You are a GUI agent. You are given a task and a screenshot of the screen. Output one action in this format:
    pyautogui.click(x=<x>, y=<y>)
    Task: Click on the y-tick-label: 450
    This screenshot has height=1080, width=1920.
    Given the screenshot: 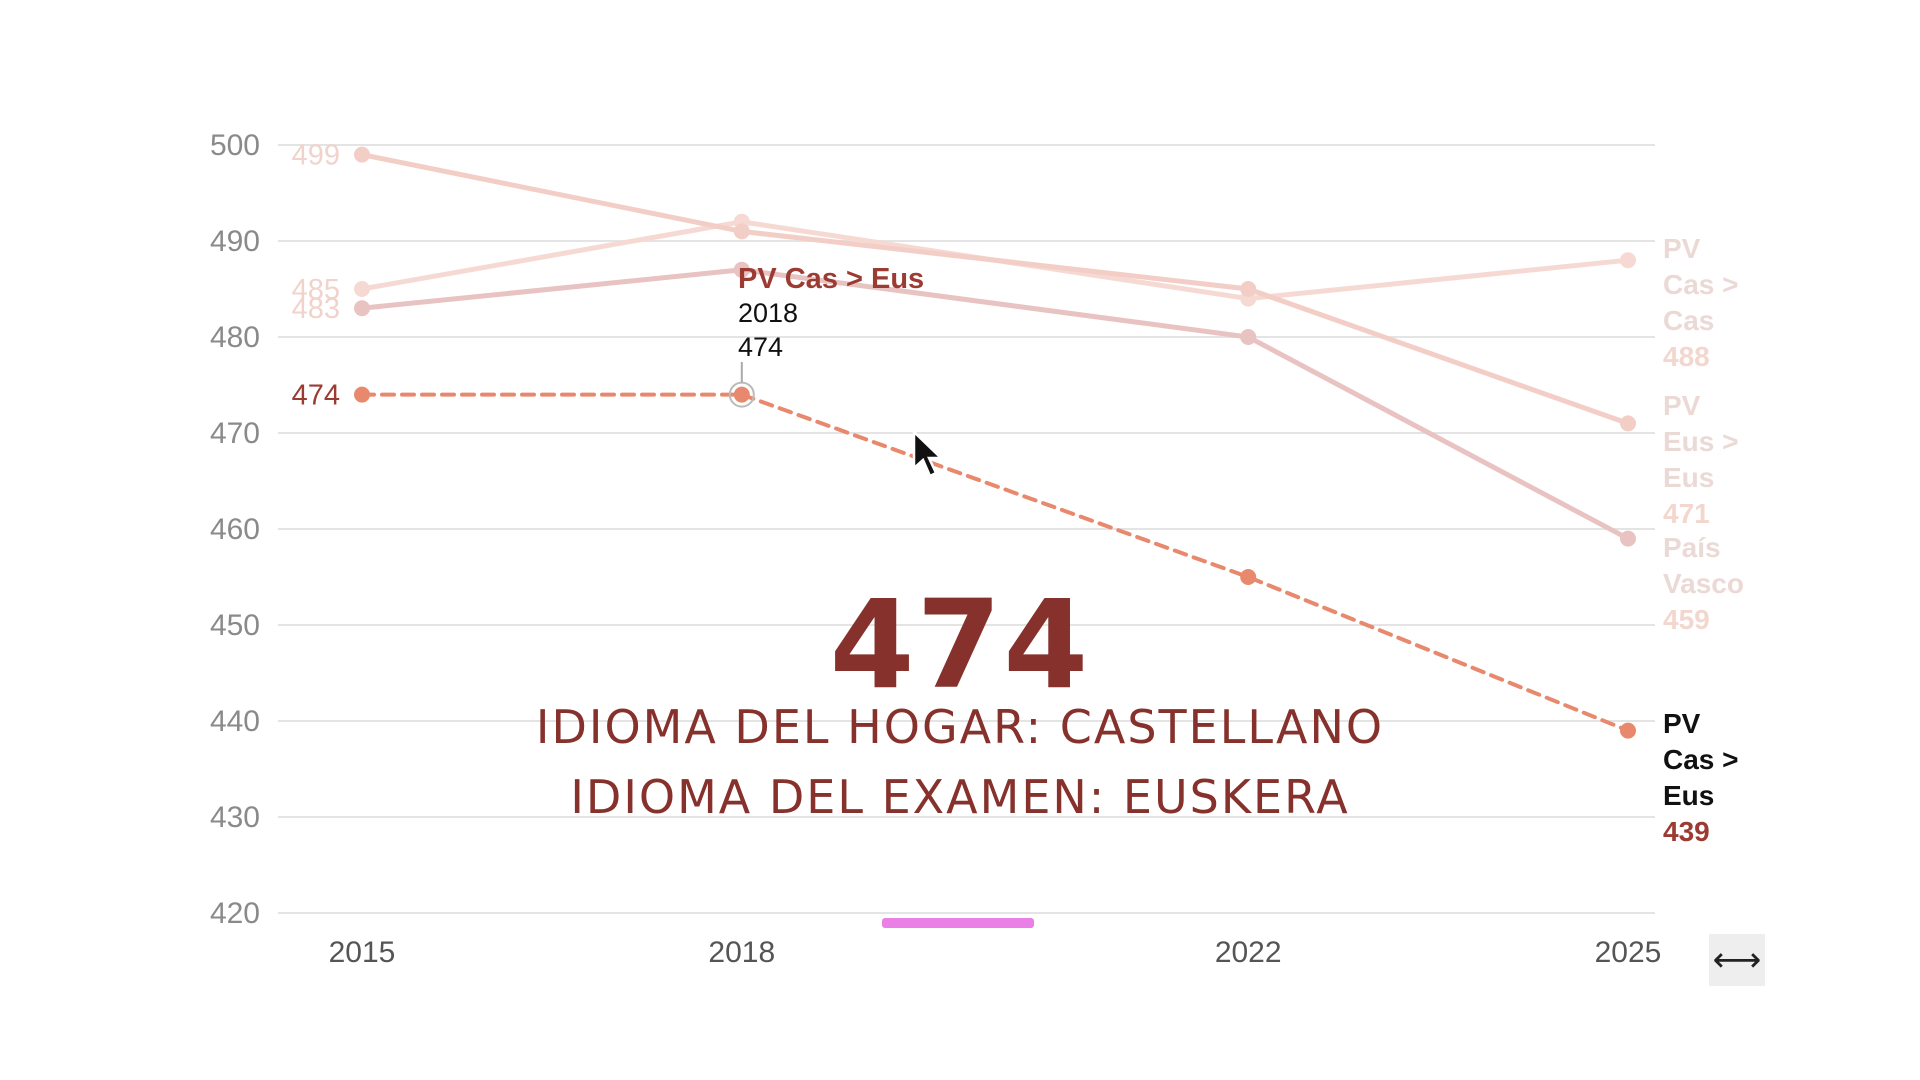 What is the action you would take?
    pyautogui.click(x=235, y=625)
    